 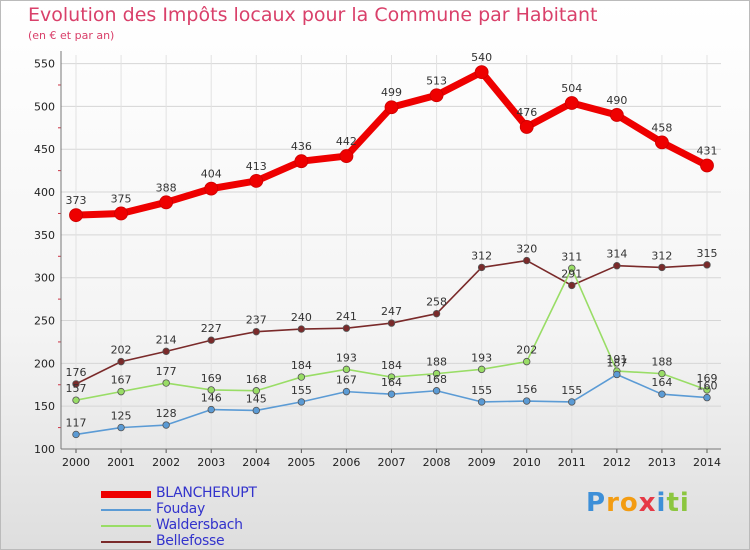 I want to click on data-label-blancherupt: 499, so click(x=391, y=92).